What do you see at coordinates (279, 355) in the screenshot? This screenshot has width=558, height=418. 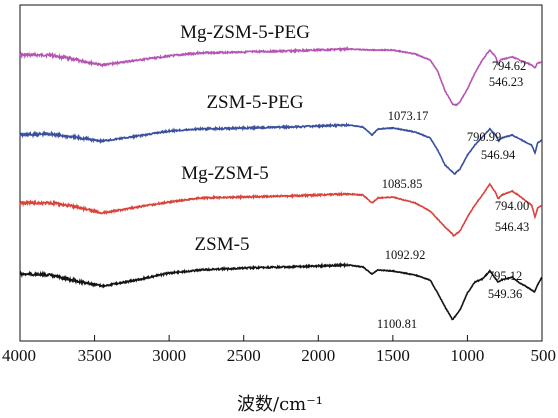 I see `x-tick-labels: 4000 3500 3000 2500 2000 1500 1000 500` at bounding box center [279, 355].